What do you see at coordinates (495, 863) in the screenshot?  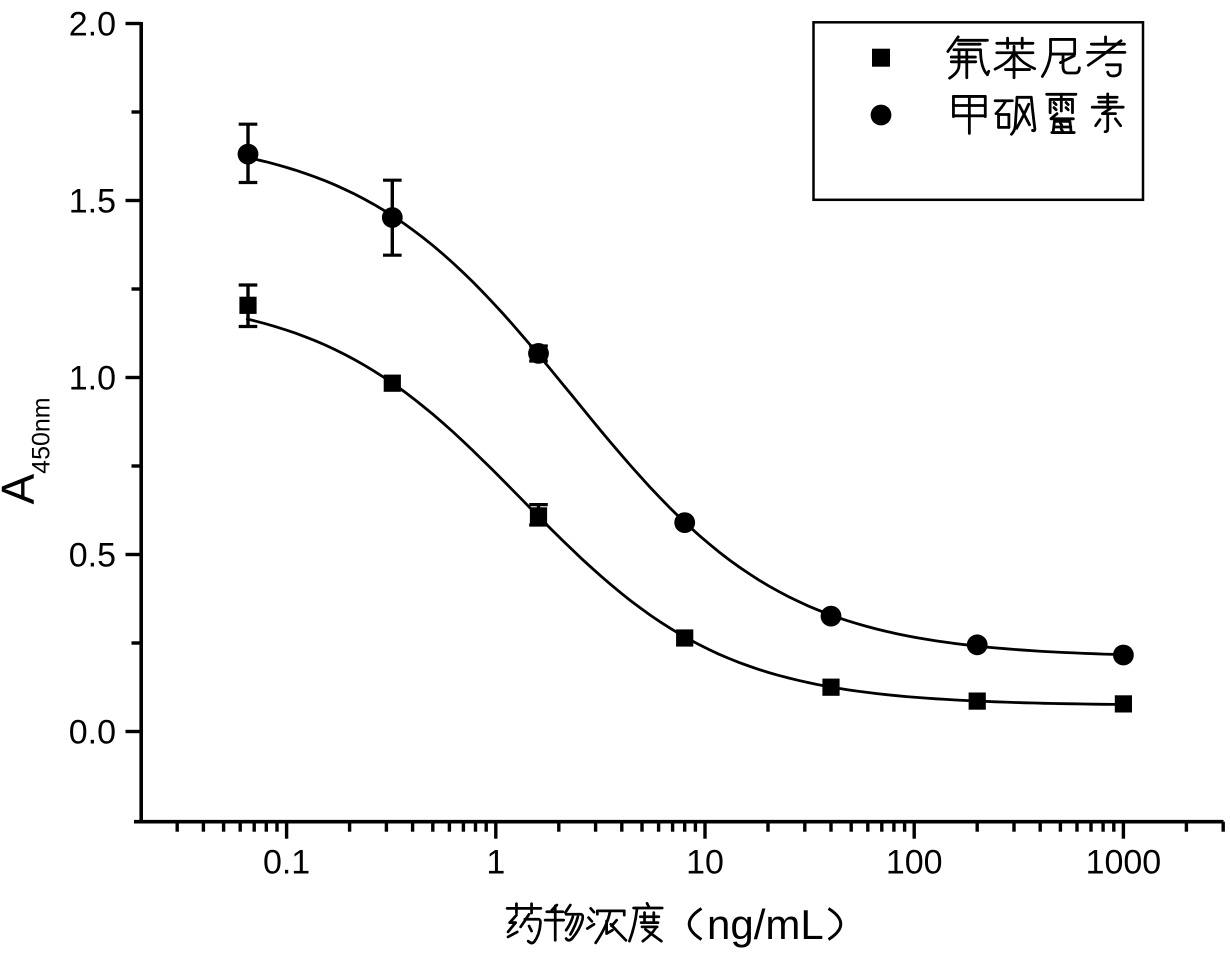 I see `svg-text: 1` at bounding box center [495, 863].